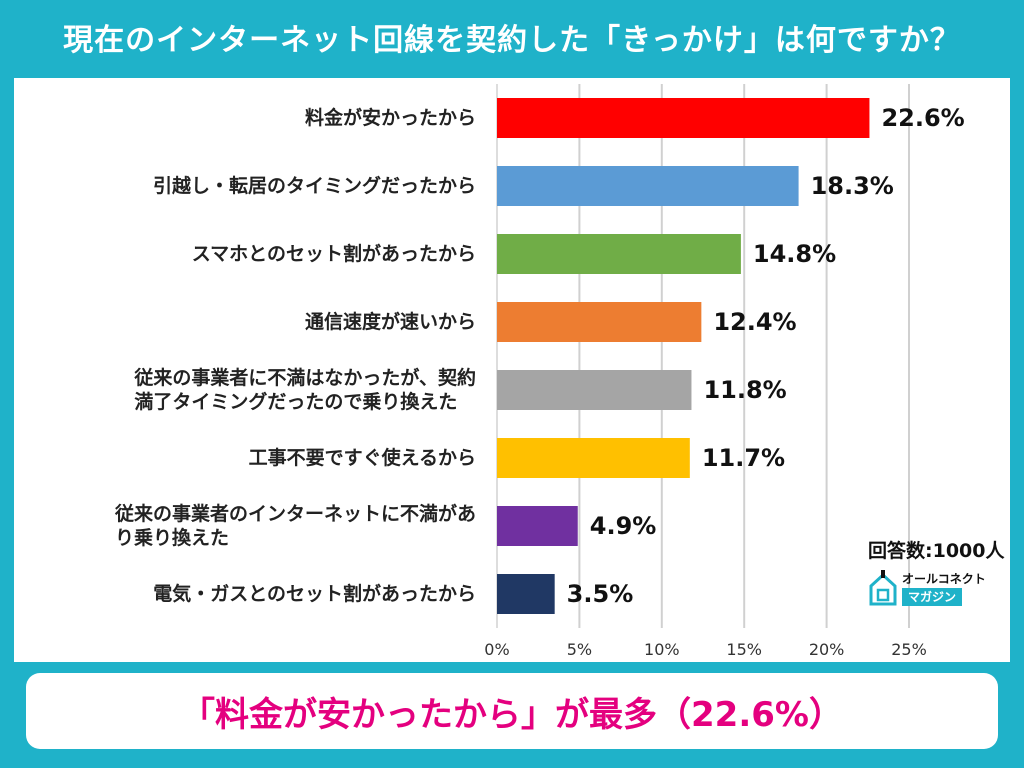 The height and width of the screenshot is (768, 1024). I want to click on brand-sub: マガジン, so click(932, 597).